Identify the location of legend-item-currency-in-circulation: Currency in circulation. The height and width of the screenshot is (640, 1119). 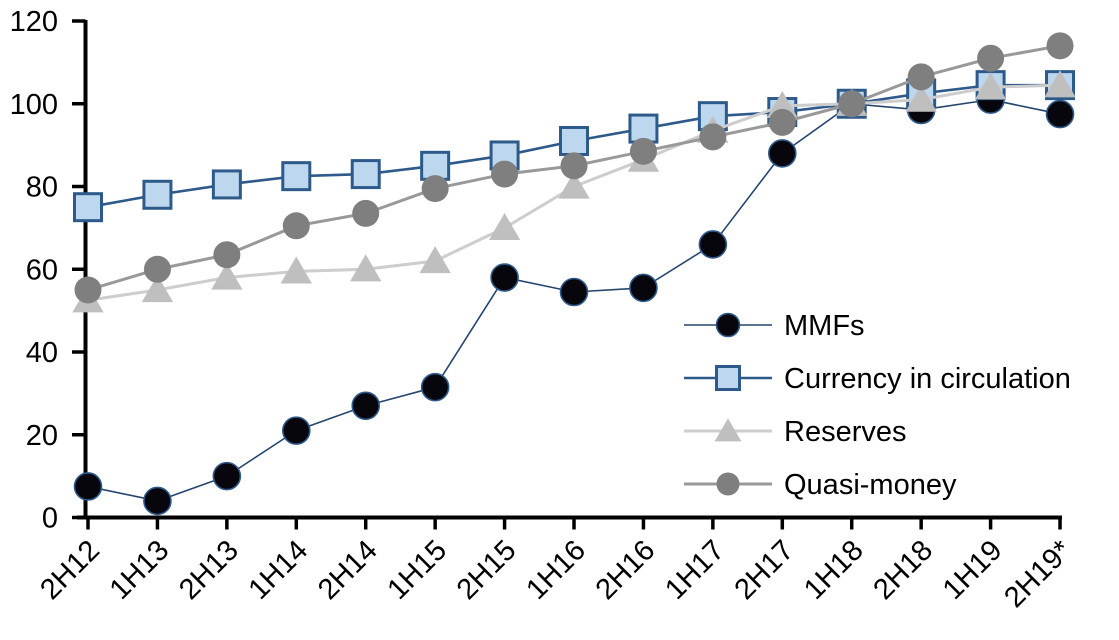
(877, 379).